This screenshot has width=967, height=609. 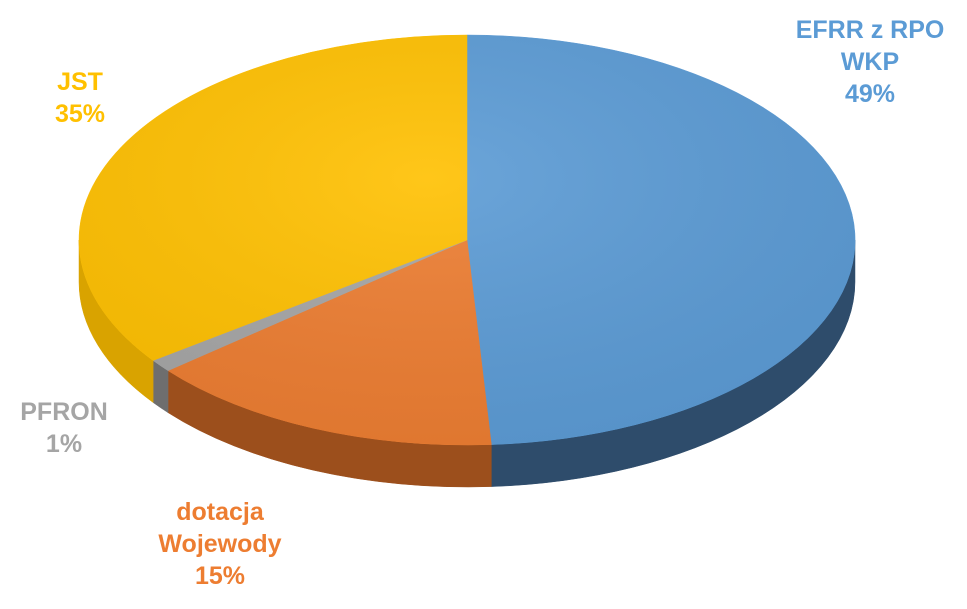 What do you see at coordinates (64, 412) in the screenshot?
I see `slice-label-pfron-line1: PFRON` at bounding box center [64, 412].